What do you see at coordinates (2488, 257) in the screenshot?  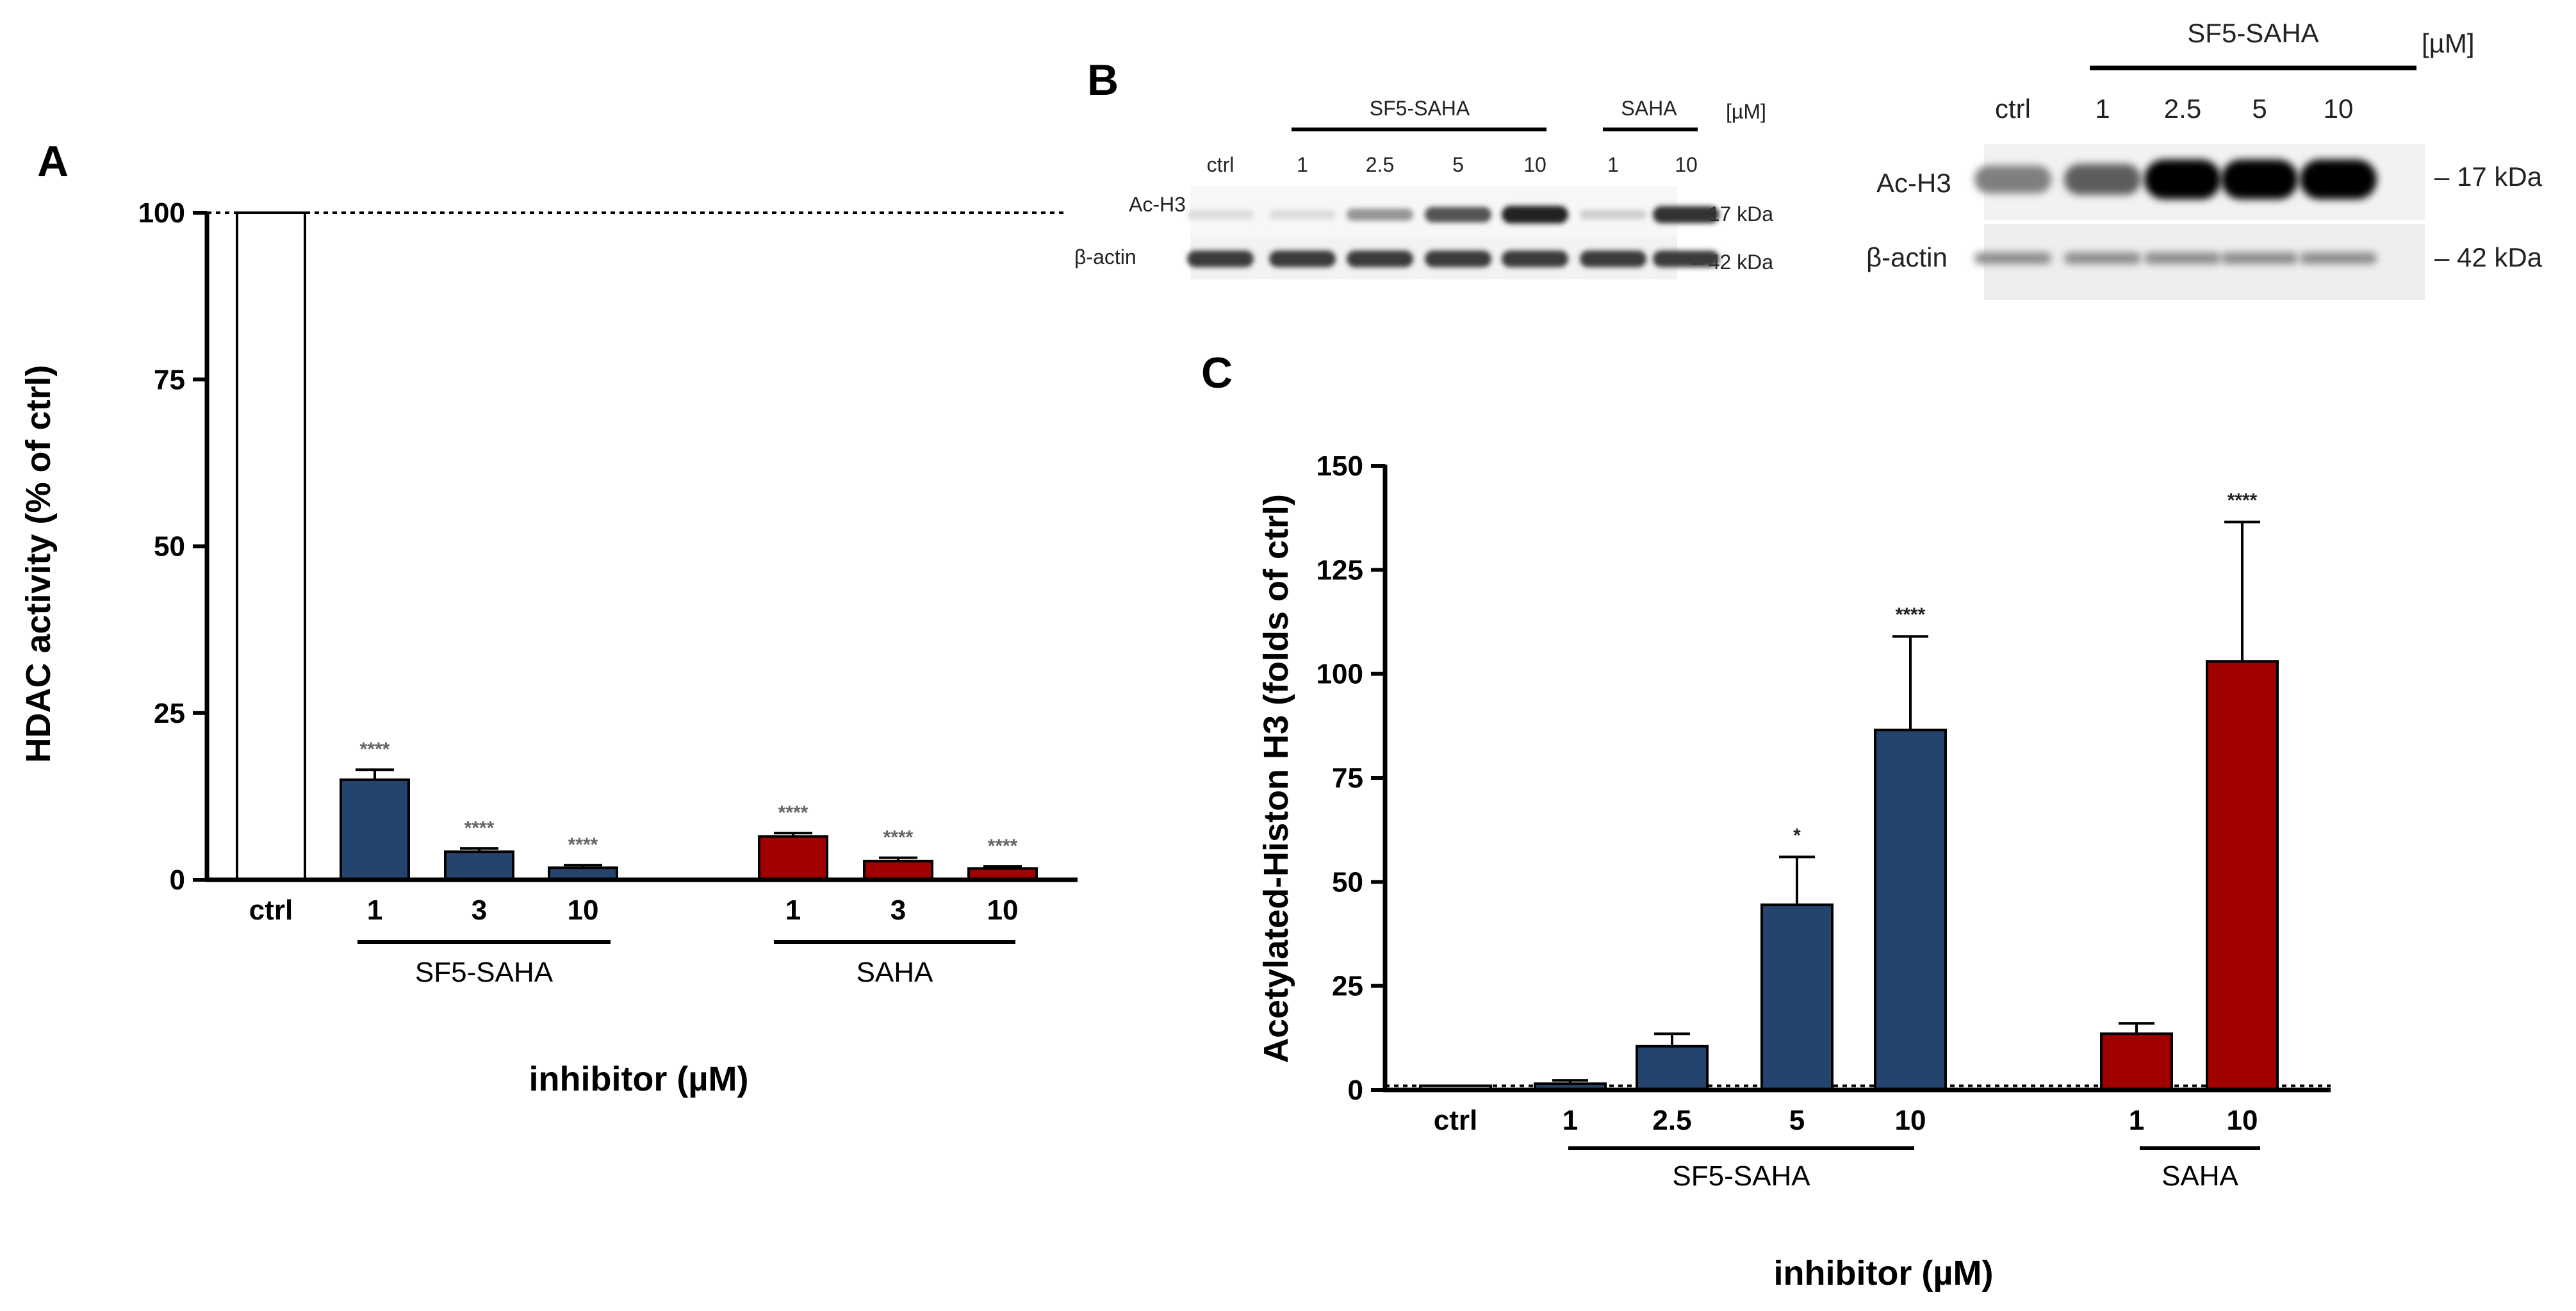 I see `blot-right-kda2: – 42 kDa` at bounding box center [2488, 257].